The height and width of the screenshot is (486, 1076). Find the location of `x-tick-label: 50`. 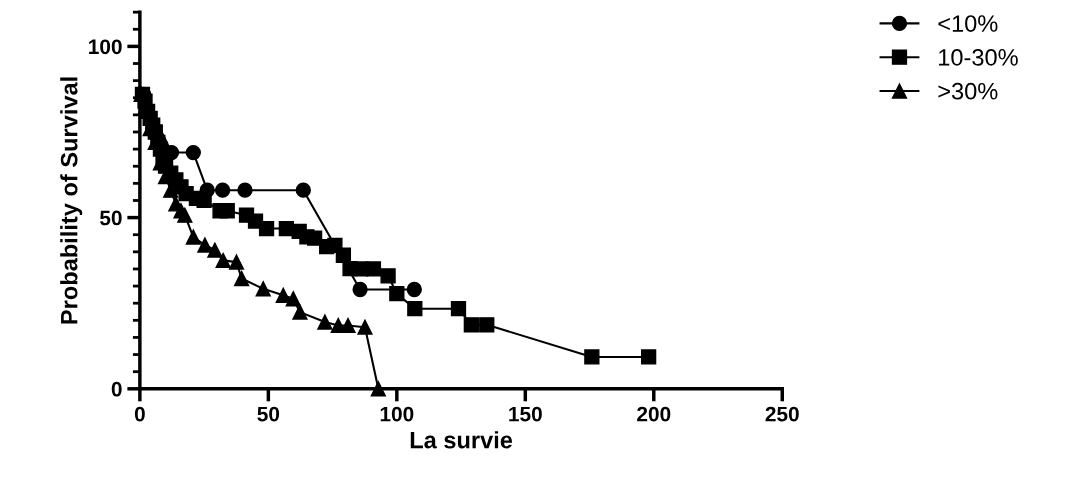

x-tick-label: 50 is located at coordinates (268, 414).